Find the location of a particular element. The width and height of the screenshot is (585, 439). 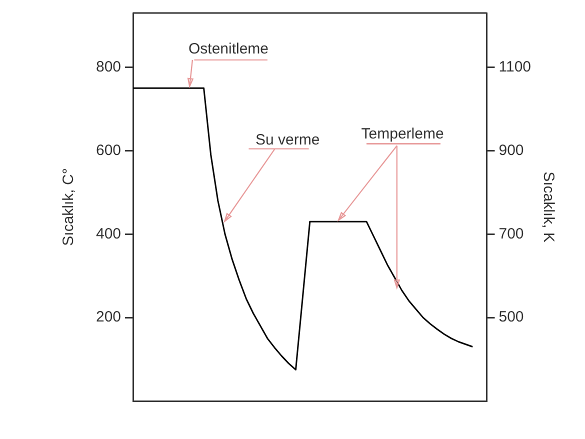

y2-axis-title: Sıcaklık, K is located at coordinates (548, 207).